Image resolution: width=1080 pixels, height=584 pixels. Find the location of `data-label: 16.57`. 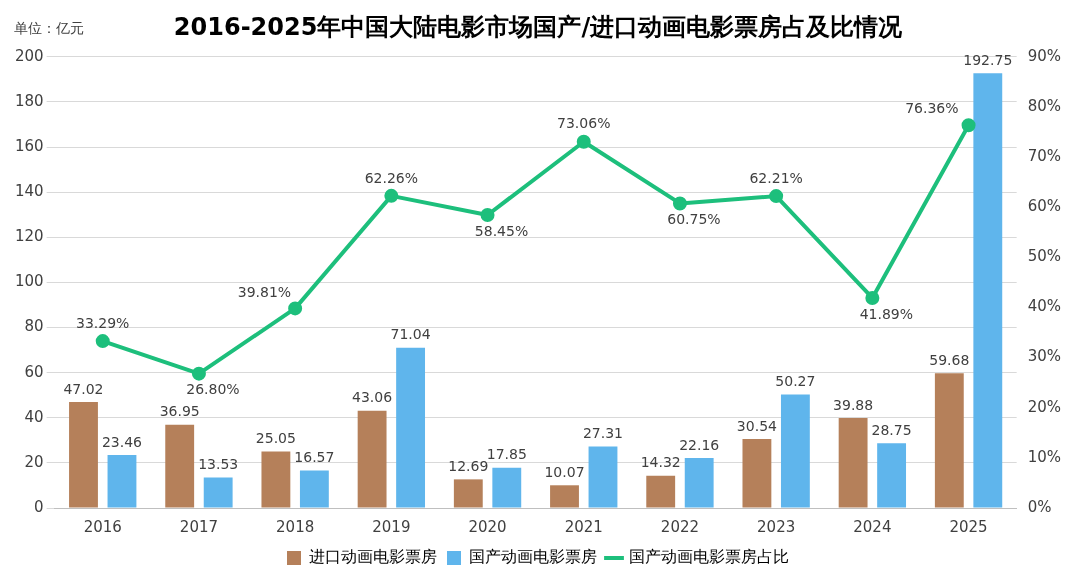

data-label: 16.57 is located at coordinates (314, 457).